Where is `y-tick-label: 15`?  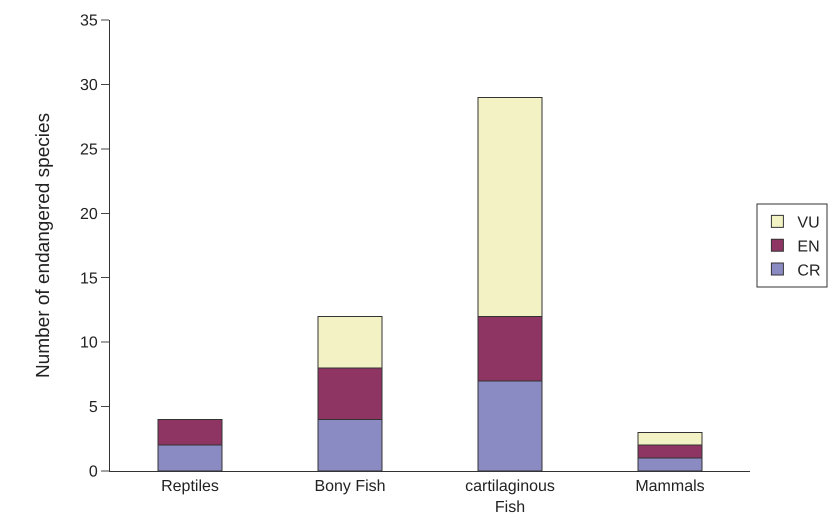 y-tick-label: 15 is located at coordinates (89, 279).